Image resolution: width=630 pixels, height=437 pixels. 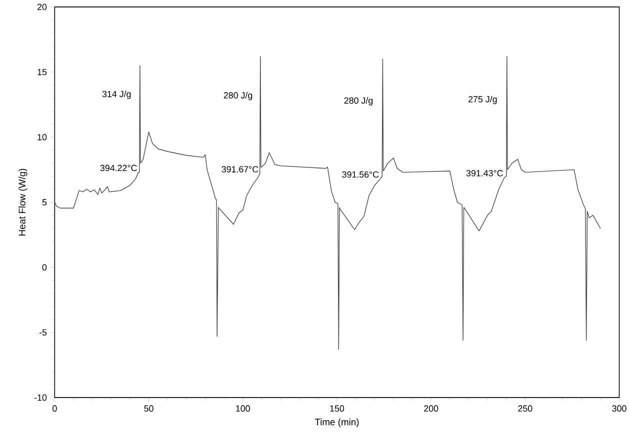 I want to click on x-tick-label: 100, so click(x=243, y=408).